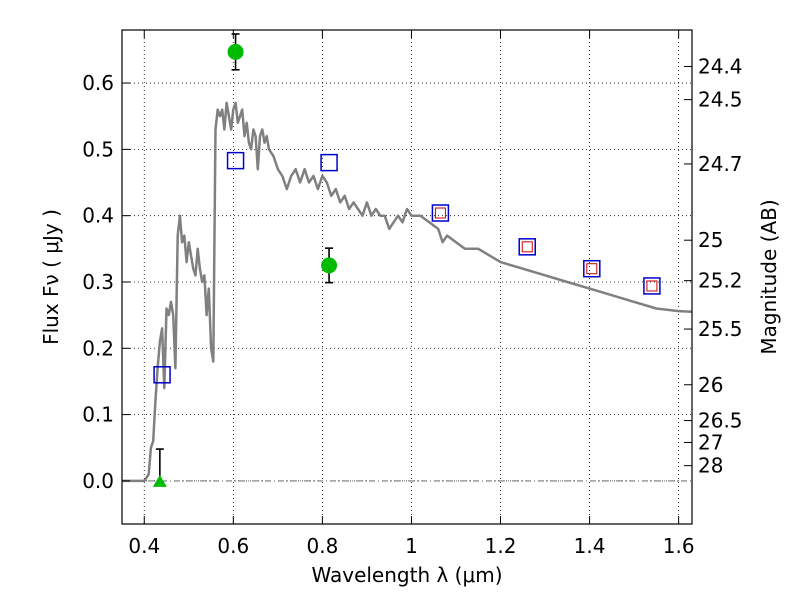 Image resolution: width=800 pixels, height=600 pixels. I want to click on x-tick-label: 1.4, so click(590, 546).